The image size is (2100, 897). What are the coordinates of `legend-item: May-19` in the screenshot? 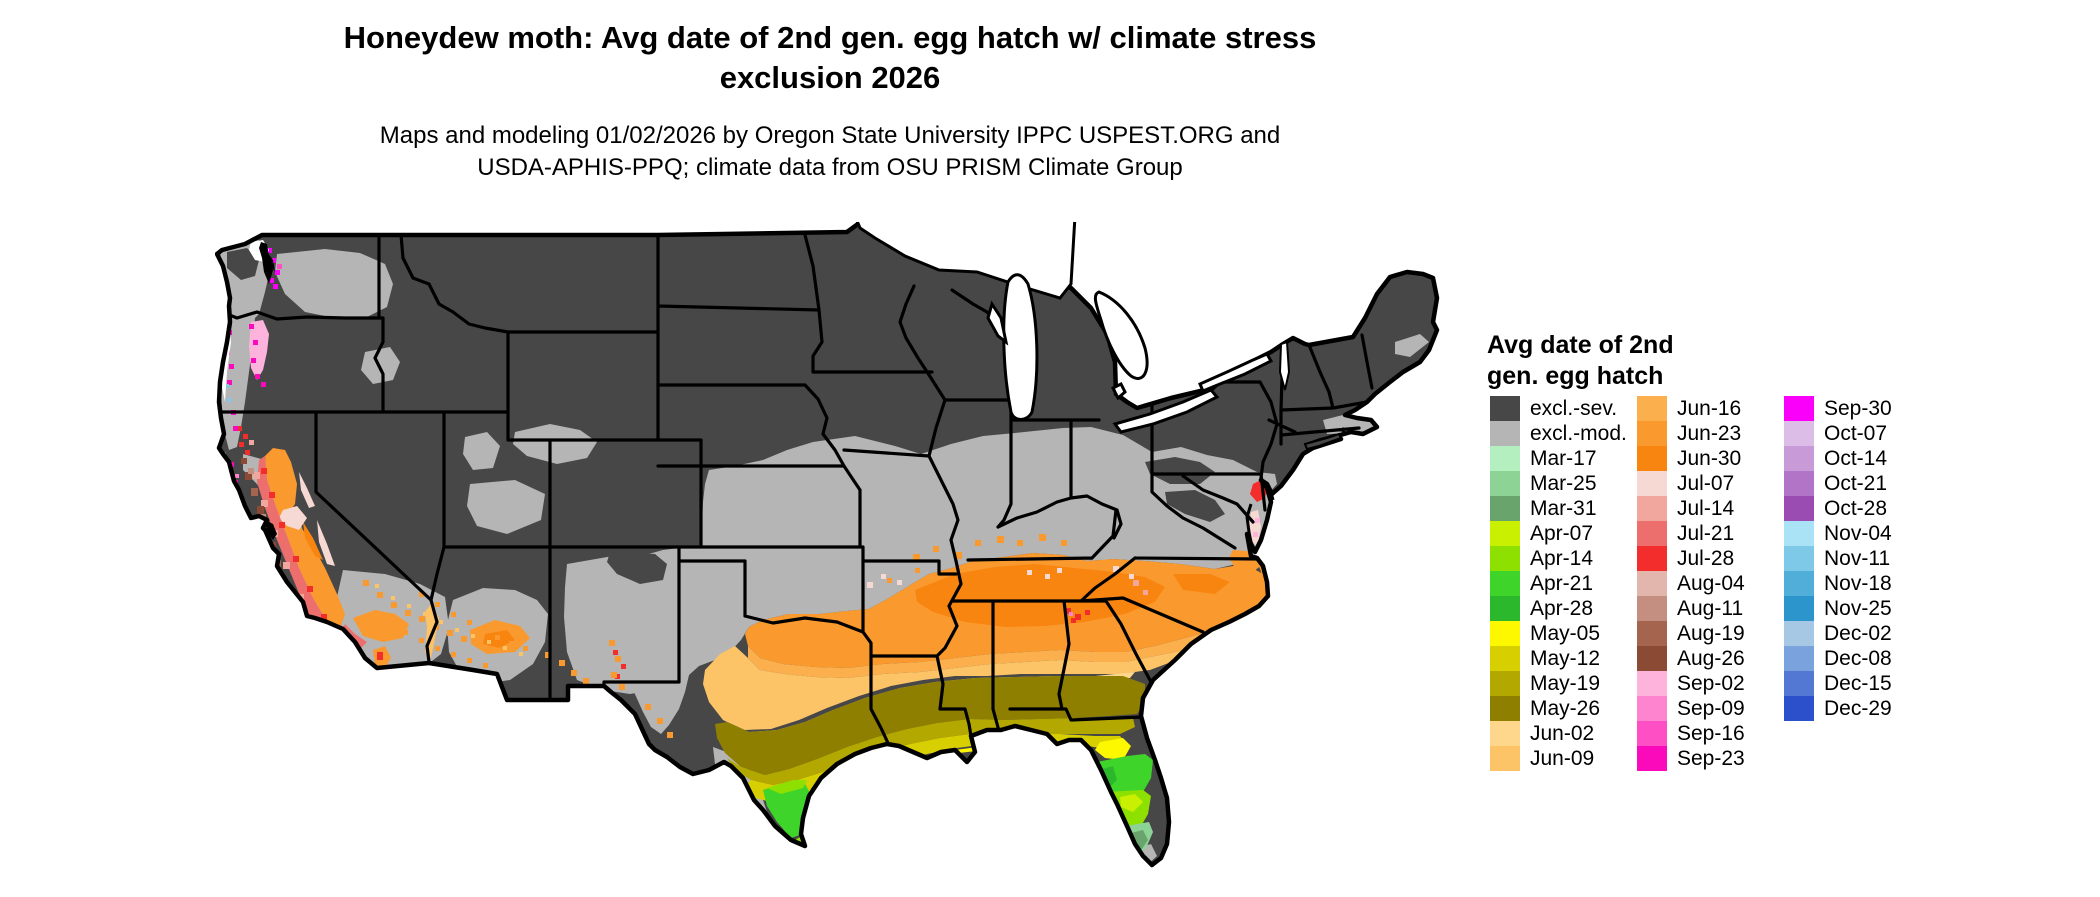 It's located at (1558, 683).